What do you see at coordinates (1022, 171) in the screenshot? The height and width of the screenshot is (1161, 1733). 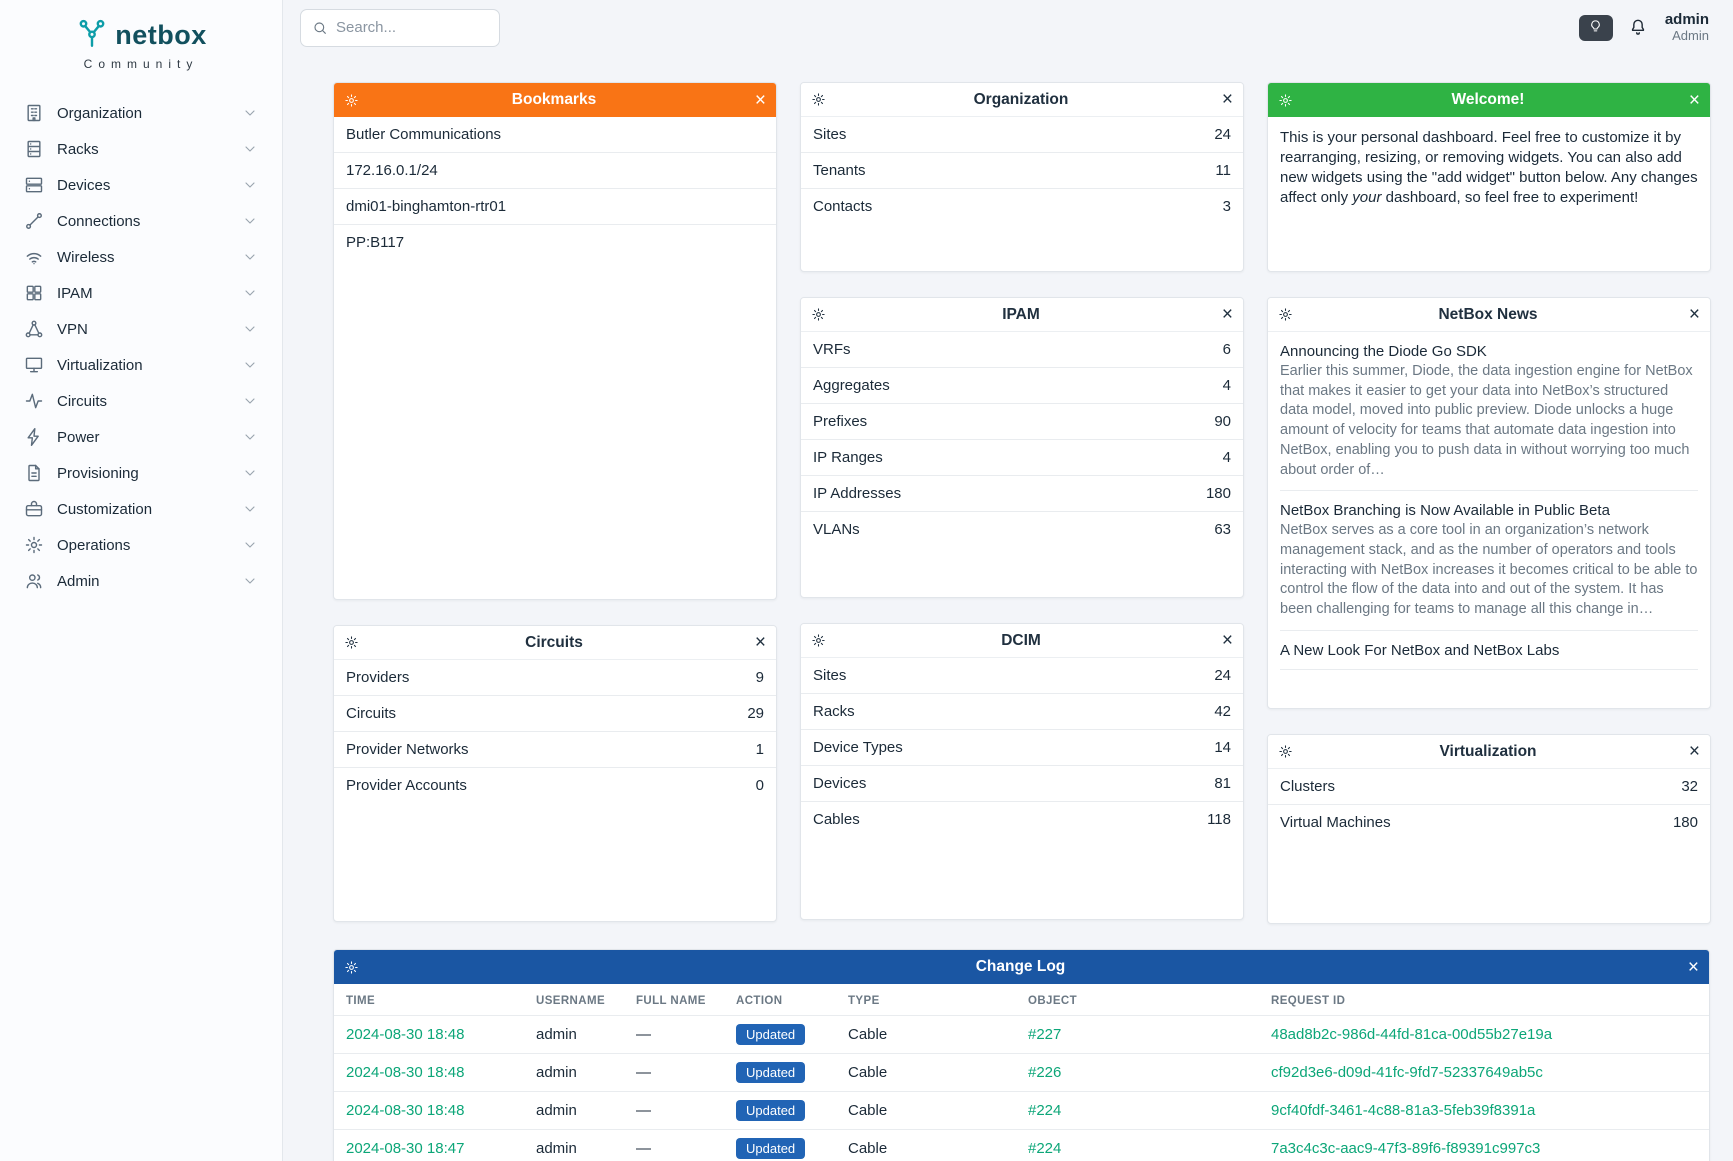 I see `stat-row: Tenants 11` at bounding box center [1022, 171].